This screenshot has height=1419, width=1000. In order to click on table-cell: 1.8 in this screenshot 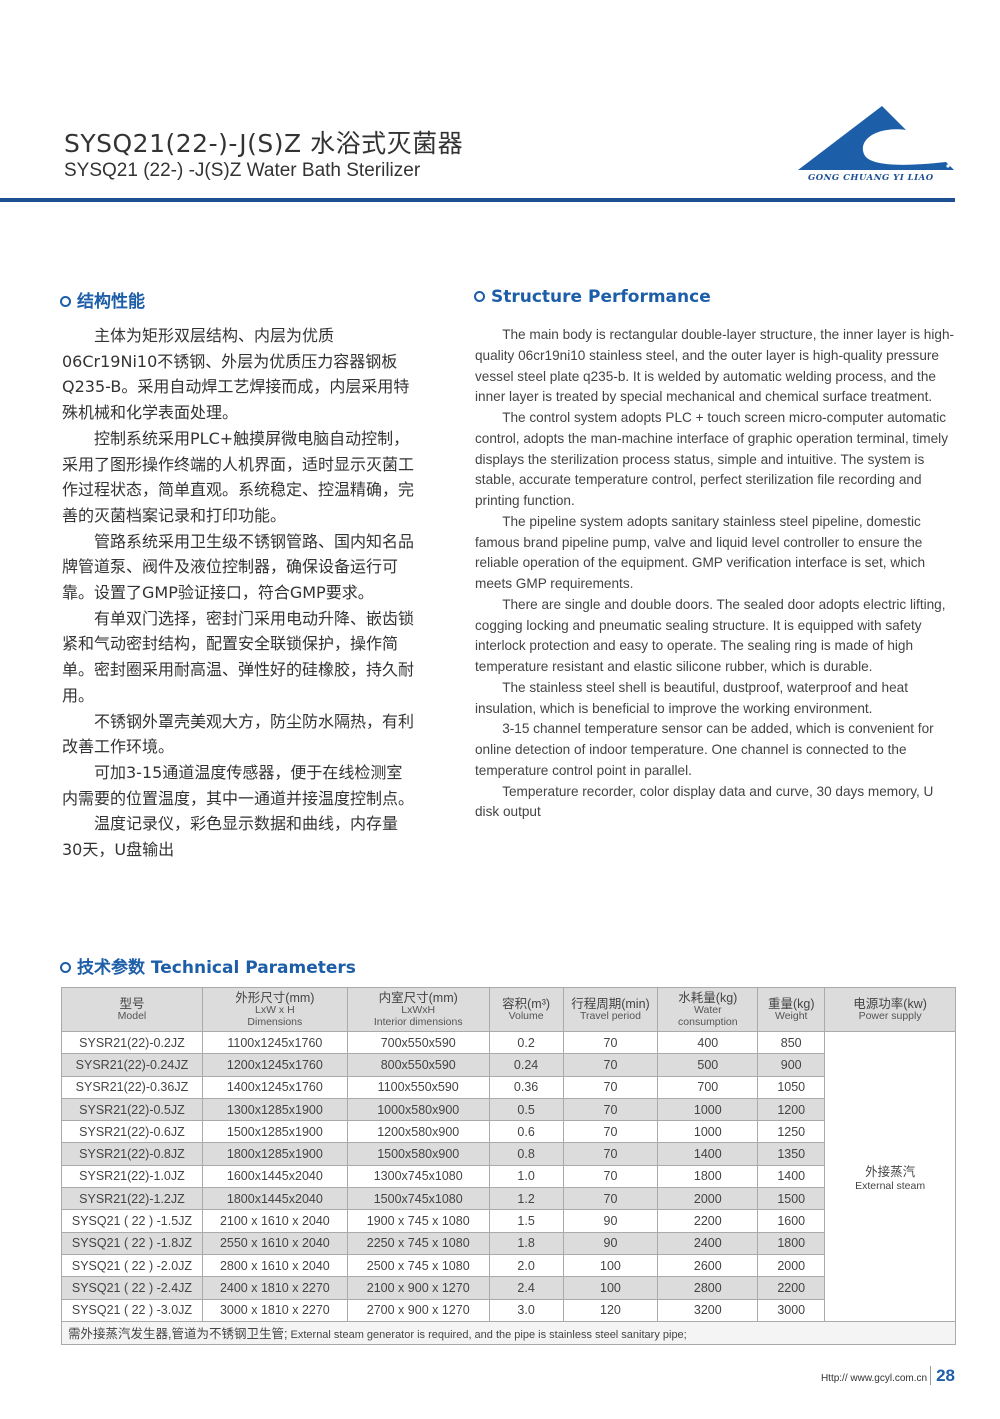, I will do `click(526, 1243)`.